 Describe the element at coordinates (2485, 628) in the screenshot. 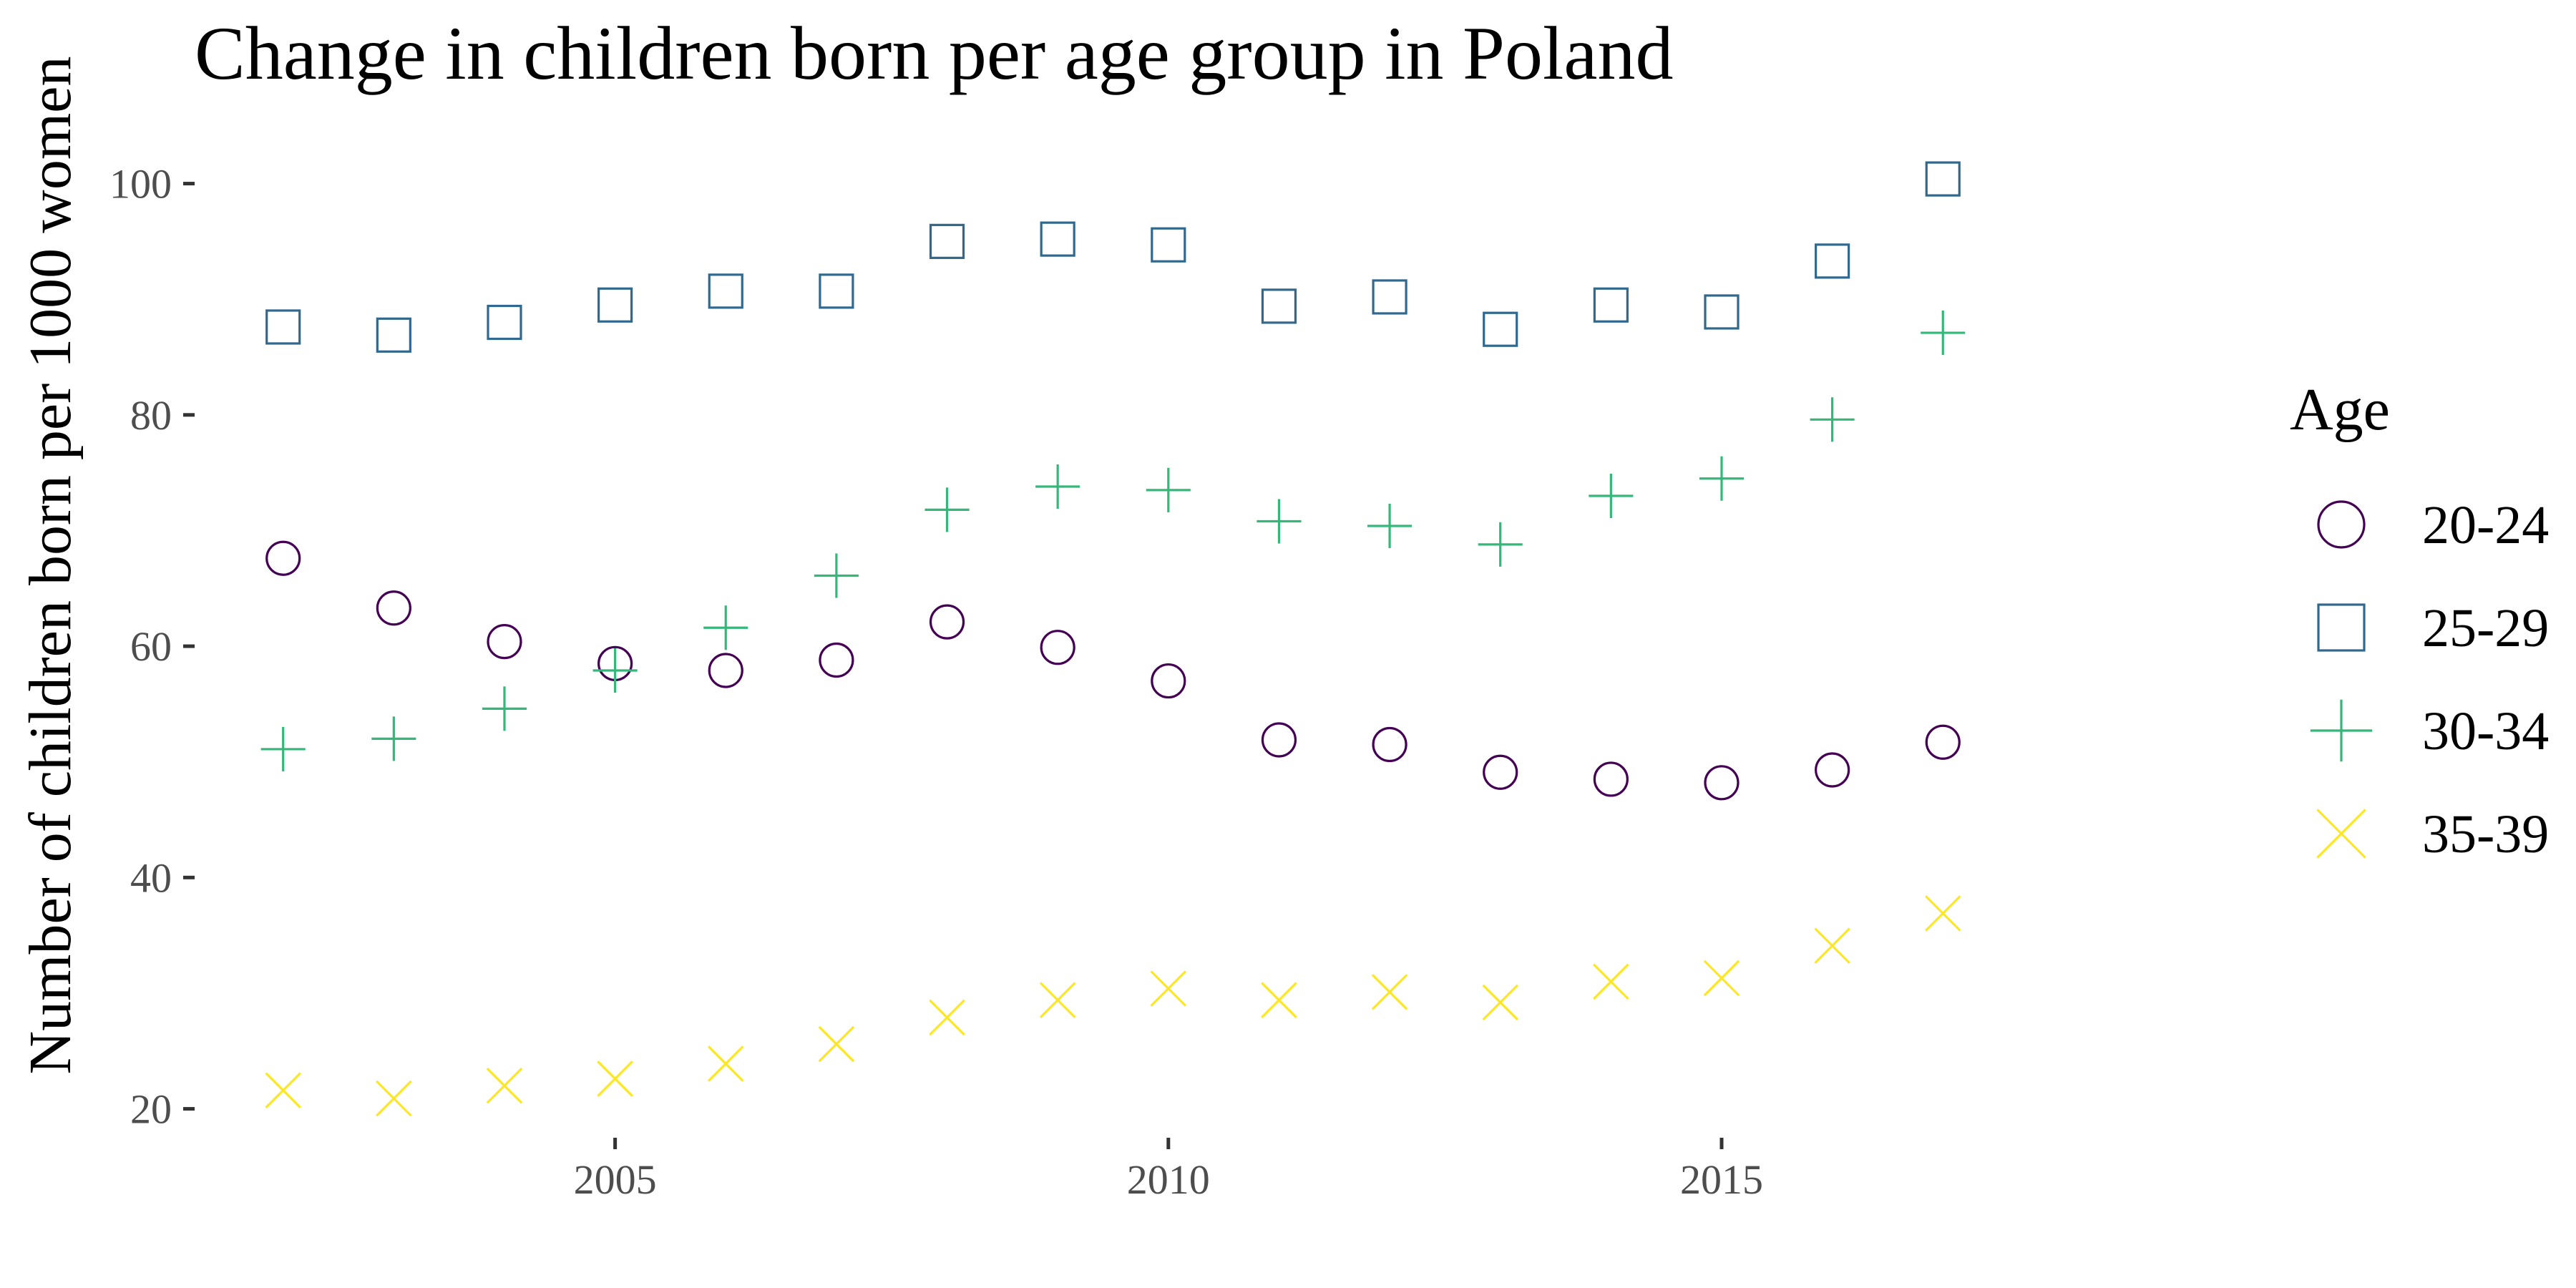

I see `legend-label: 25-29` at that location.